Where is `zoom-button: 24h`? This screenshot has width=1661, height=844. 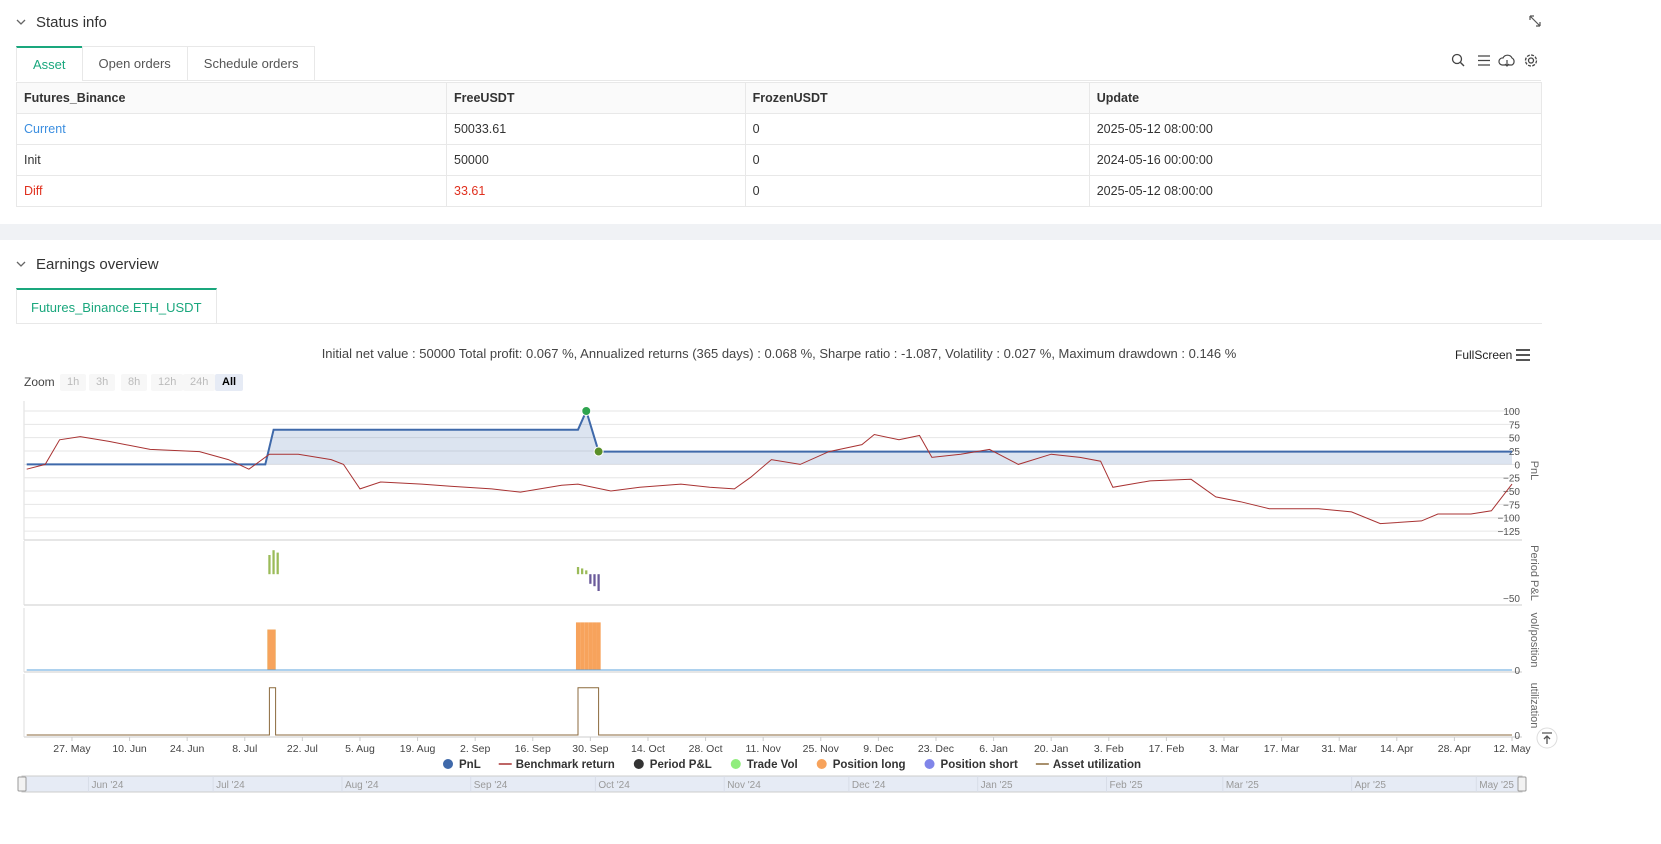 zoom-button: 24h is located at coordinates (199, 382).